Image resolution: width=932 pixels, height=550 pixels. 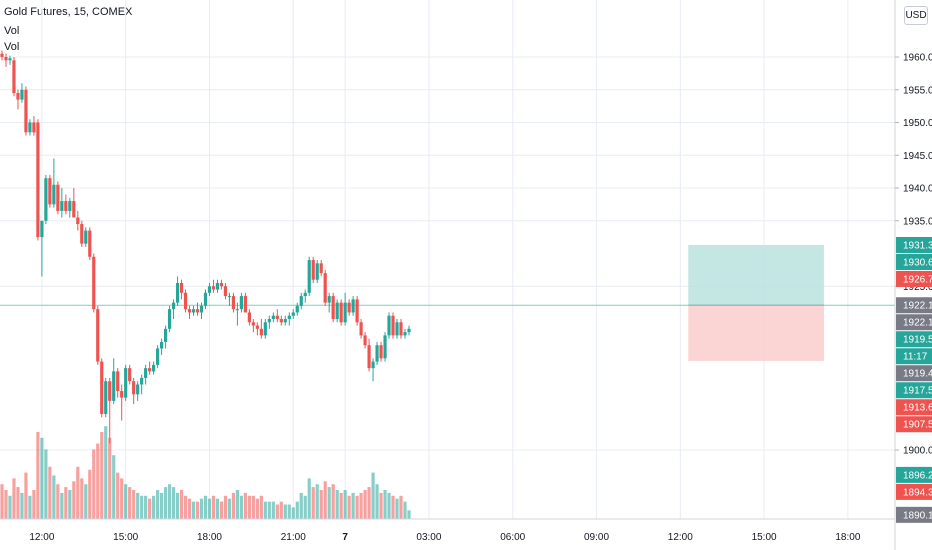 I want to click on y-tick-label: 1960.0, so click(x=917, y=58).